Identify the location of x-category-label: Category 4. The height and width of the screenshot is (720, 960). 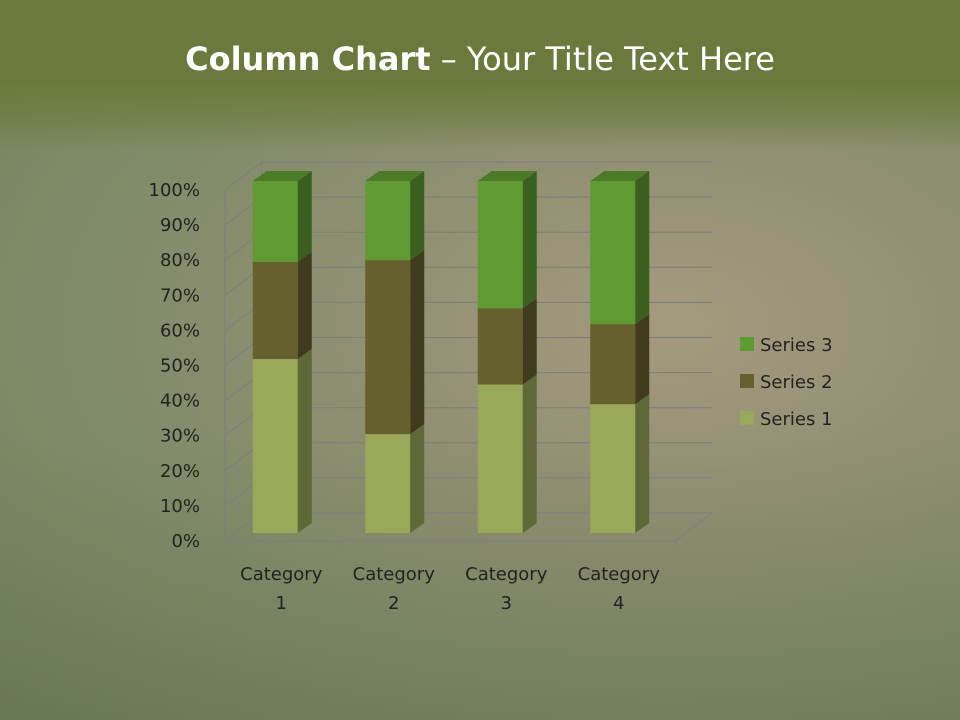
(619, 589).